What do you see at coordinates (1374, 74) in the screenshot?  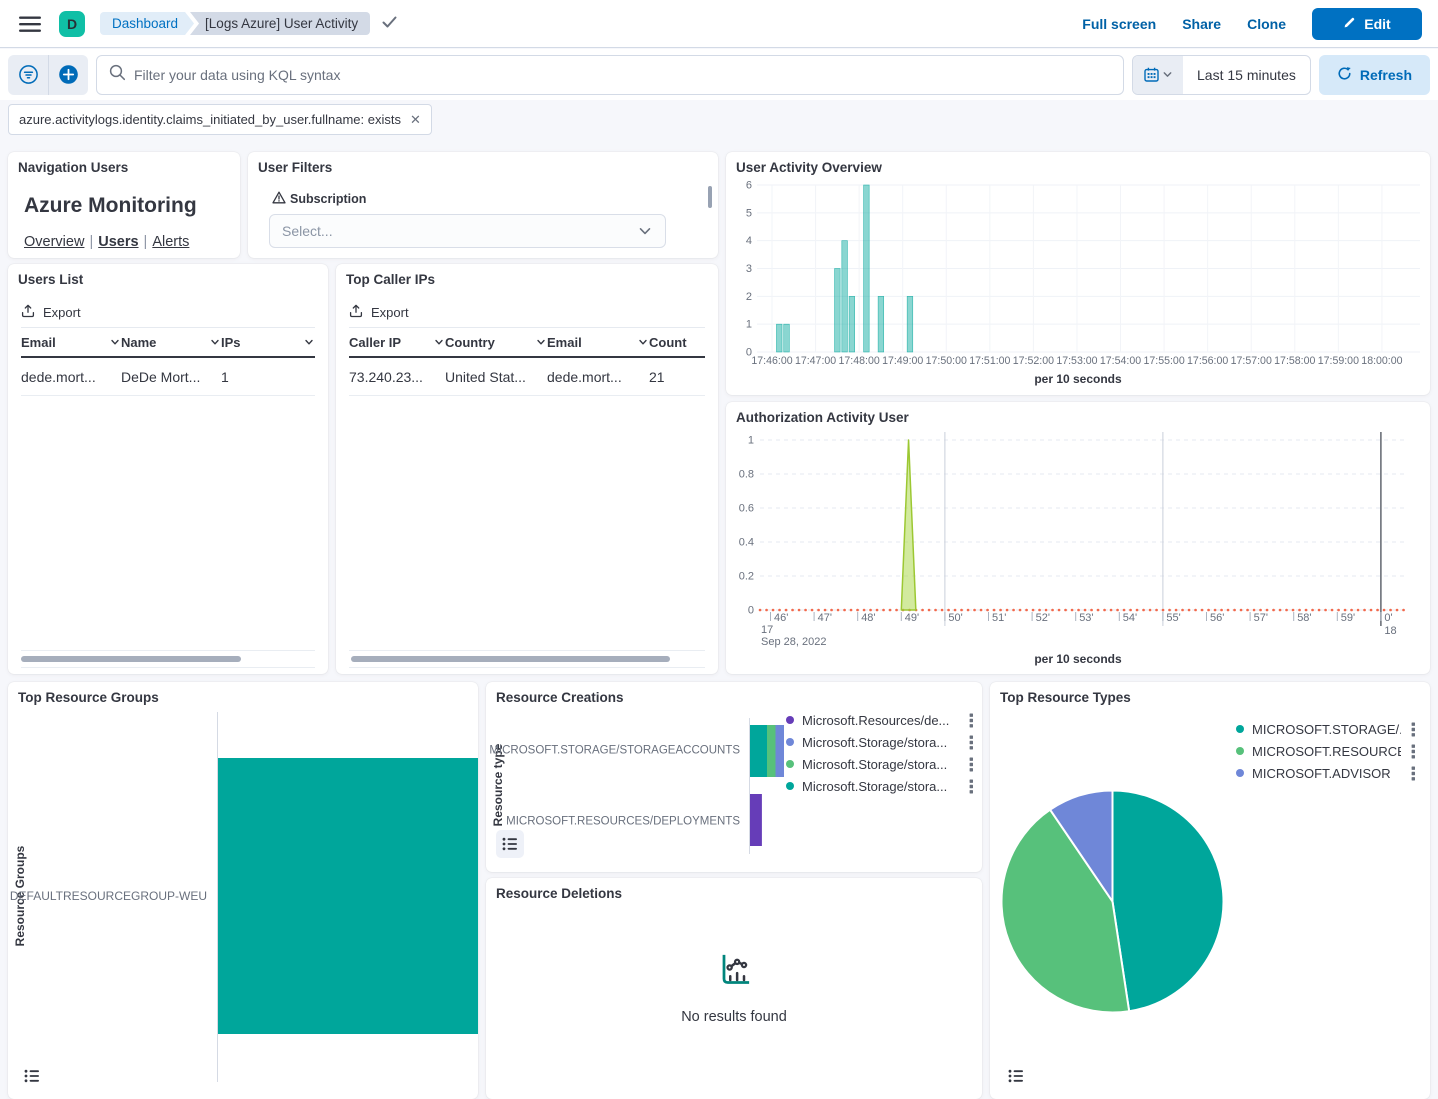 I see `refresh-button: Refresh` at bounding box center [1374, 74].